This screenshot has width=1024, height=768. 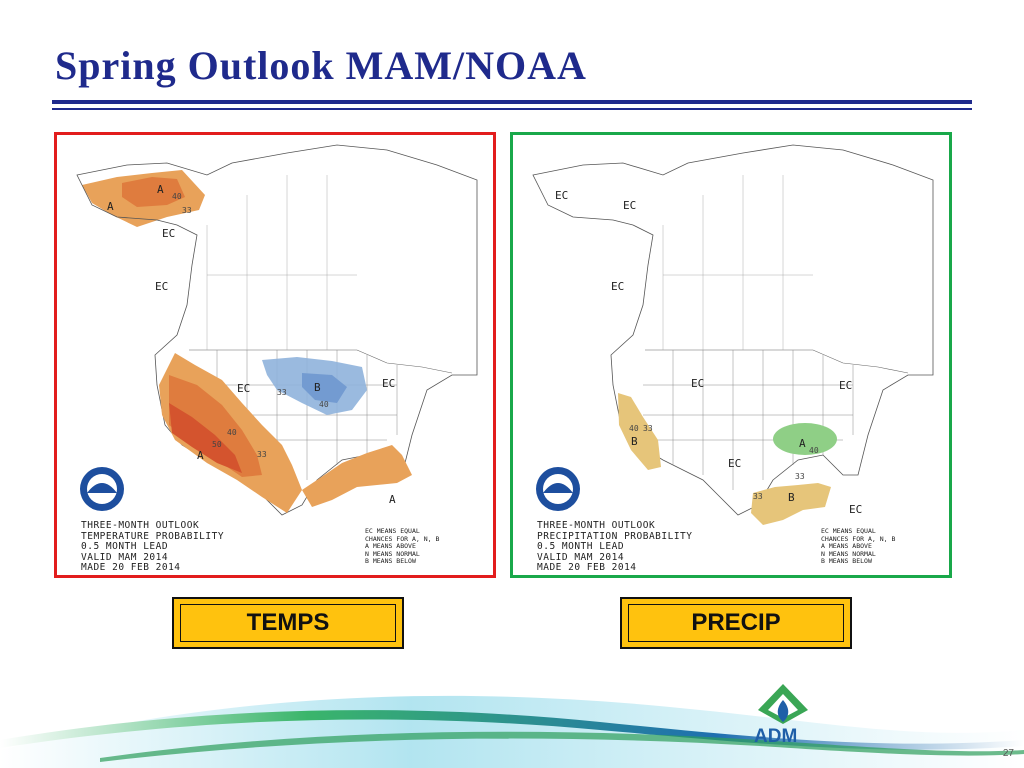 I want to click on west-above-40-shading, so click(x=215, y=426).